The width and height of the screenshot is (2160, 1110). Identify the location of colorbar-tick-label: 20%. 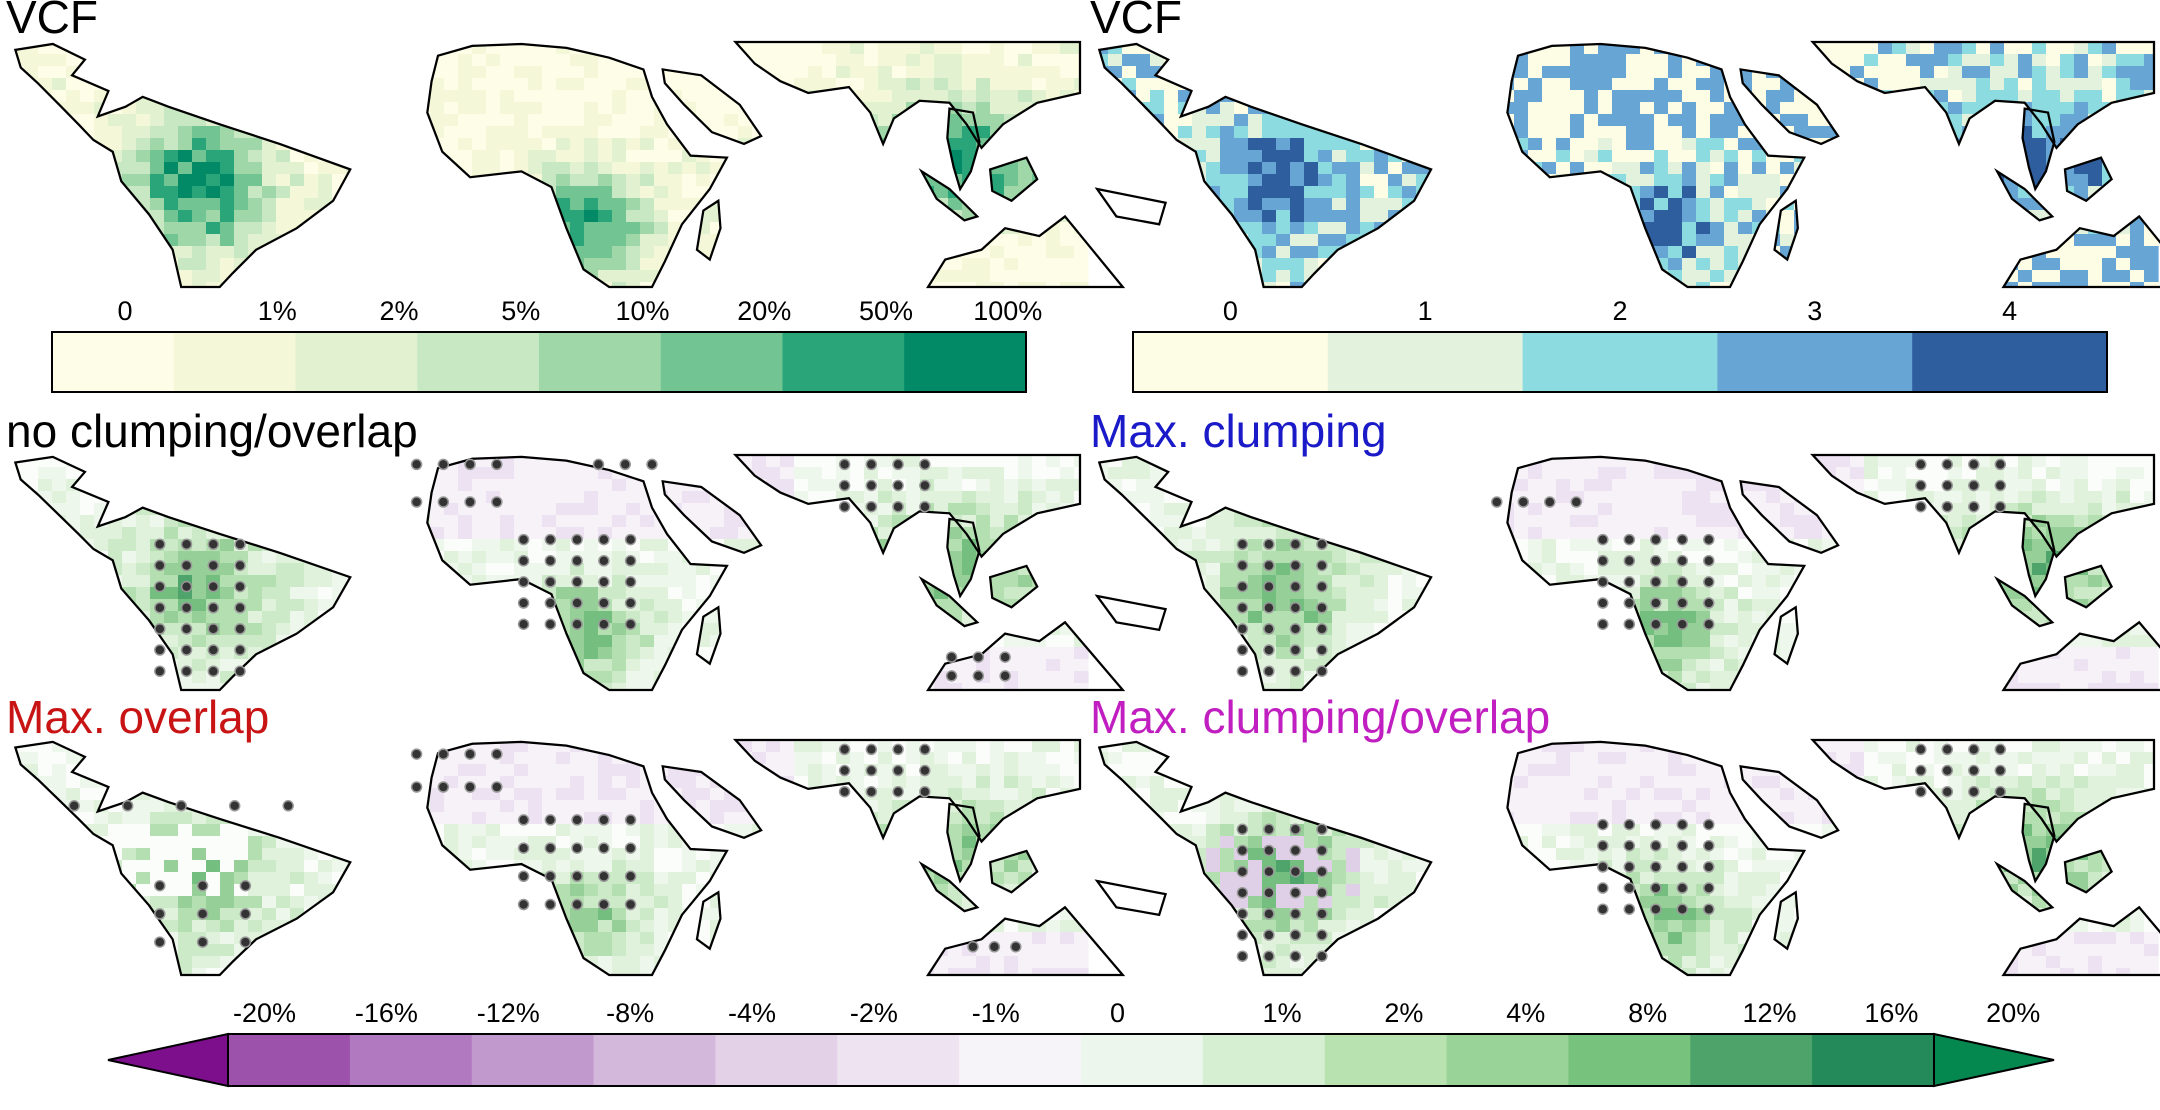
(2013, 1013).